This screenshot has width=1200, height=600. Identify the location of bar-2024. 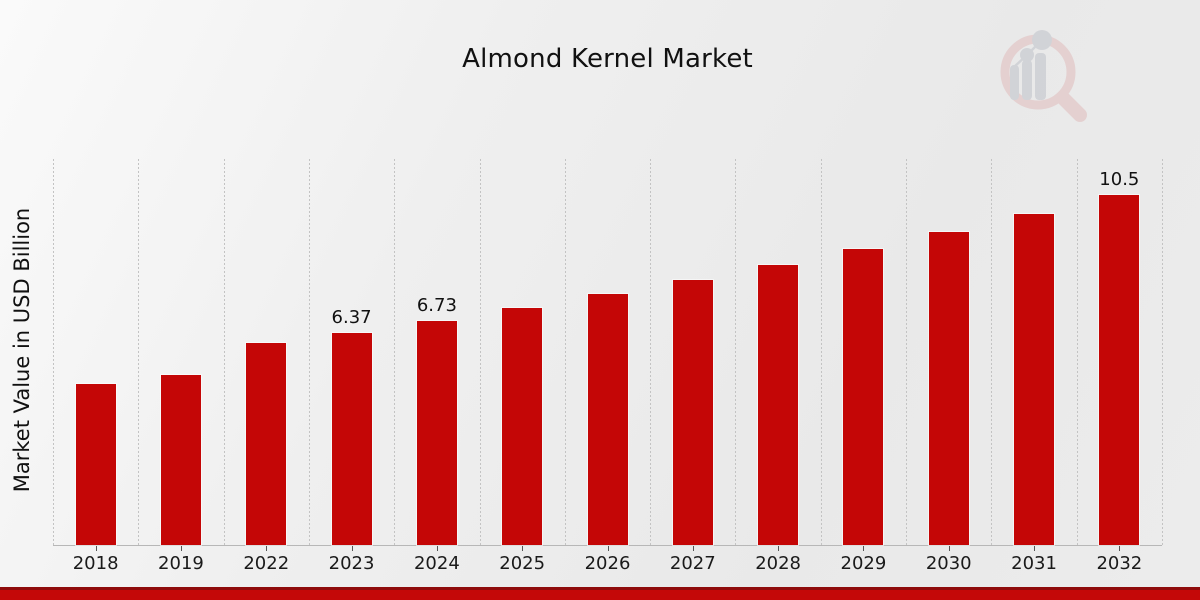
(436, 433).